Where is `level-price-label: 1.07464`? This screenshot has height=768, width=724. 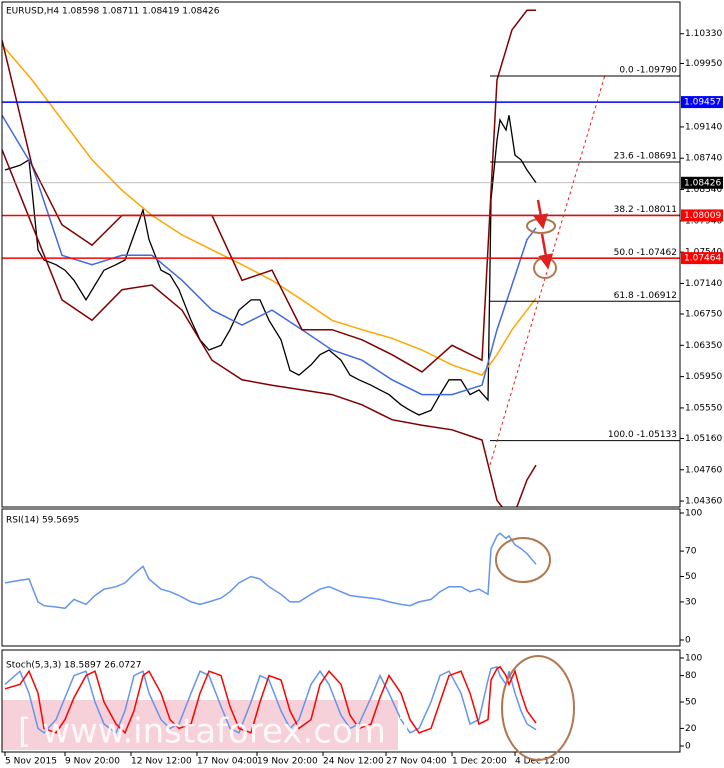
level-price-label: 1.07464 is located at coordinates (702, 259).